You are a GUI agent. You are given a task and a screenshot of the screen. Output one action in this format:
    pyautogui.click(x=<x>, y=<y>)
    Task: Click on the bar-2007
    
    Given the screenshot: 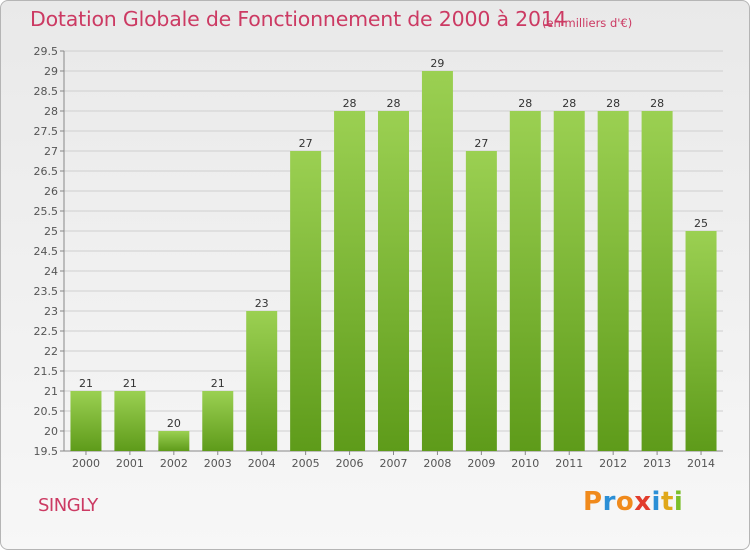 What is the action you would take?
    pyautogui.click(x=393, y=281)
    